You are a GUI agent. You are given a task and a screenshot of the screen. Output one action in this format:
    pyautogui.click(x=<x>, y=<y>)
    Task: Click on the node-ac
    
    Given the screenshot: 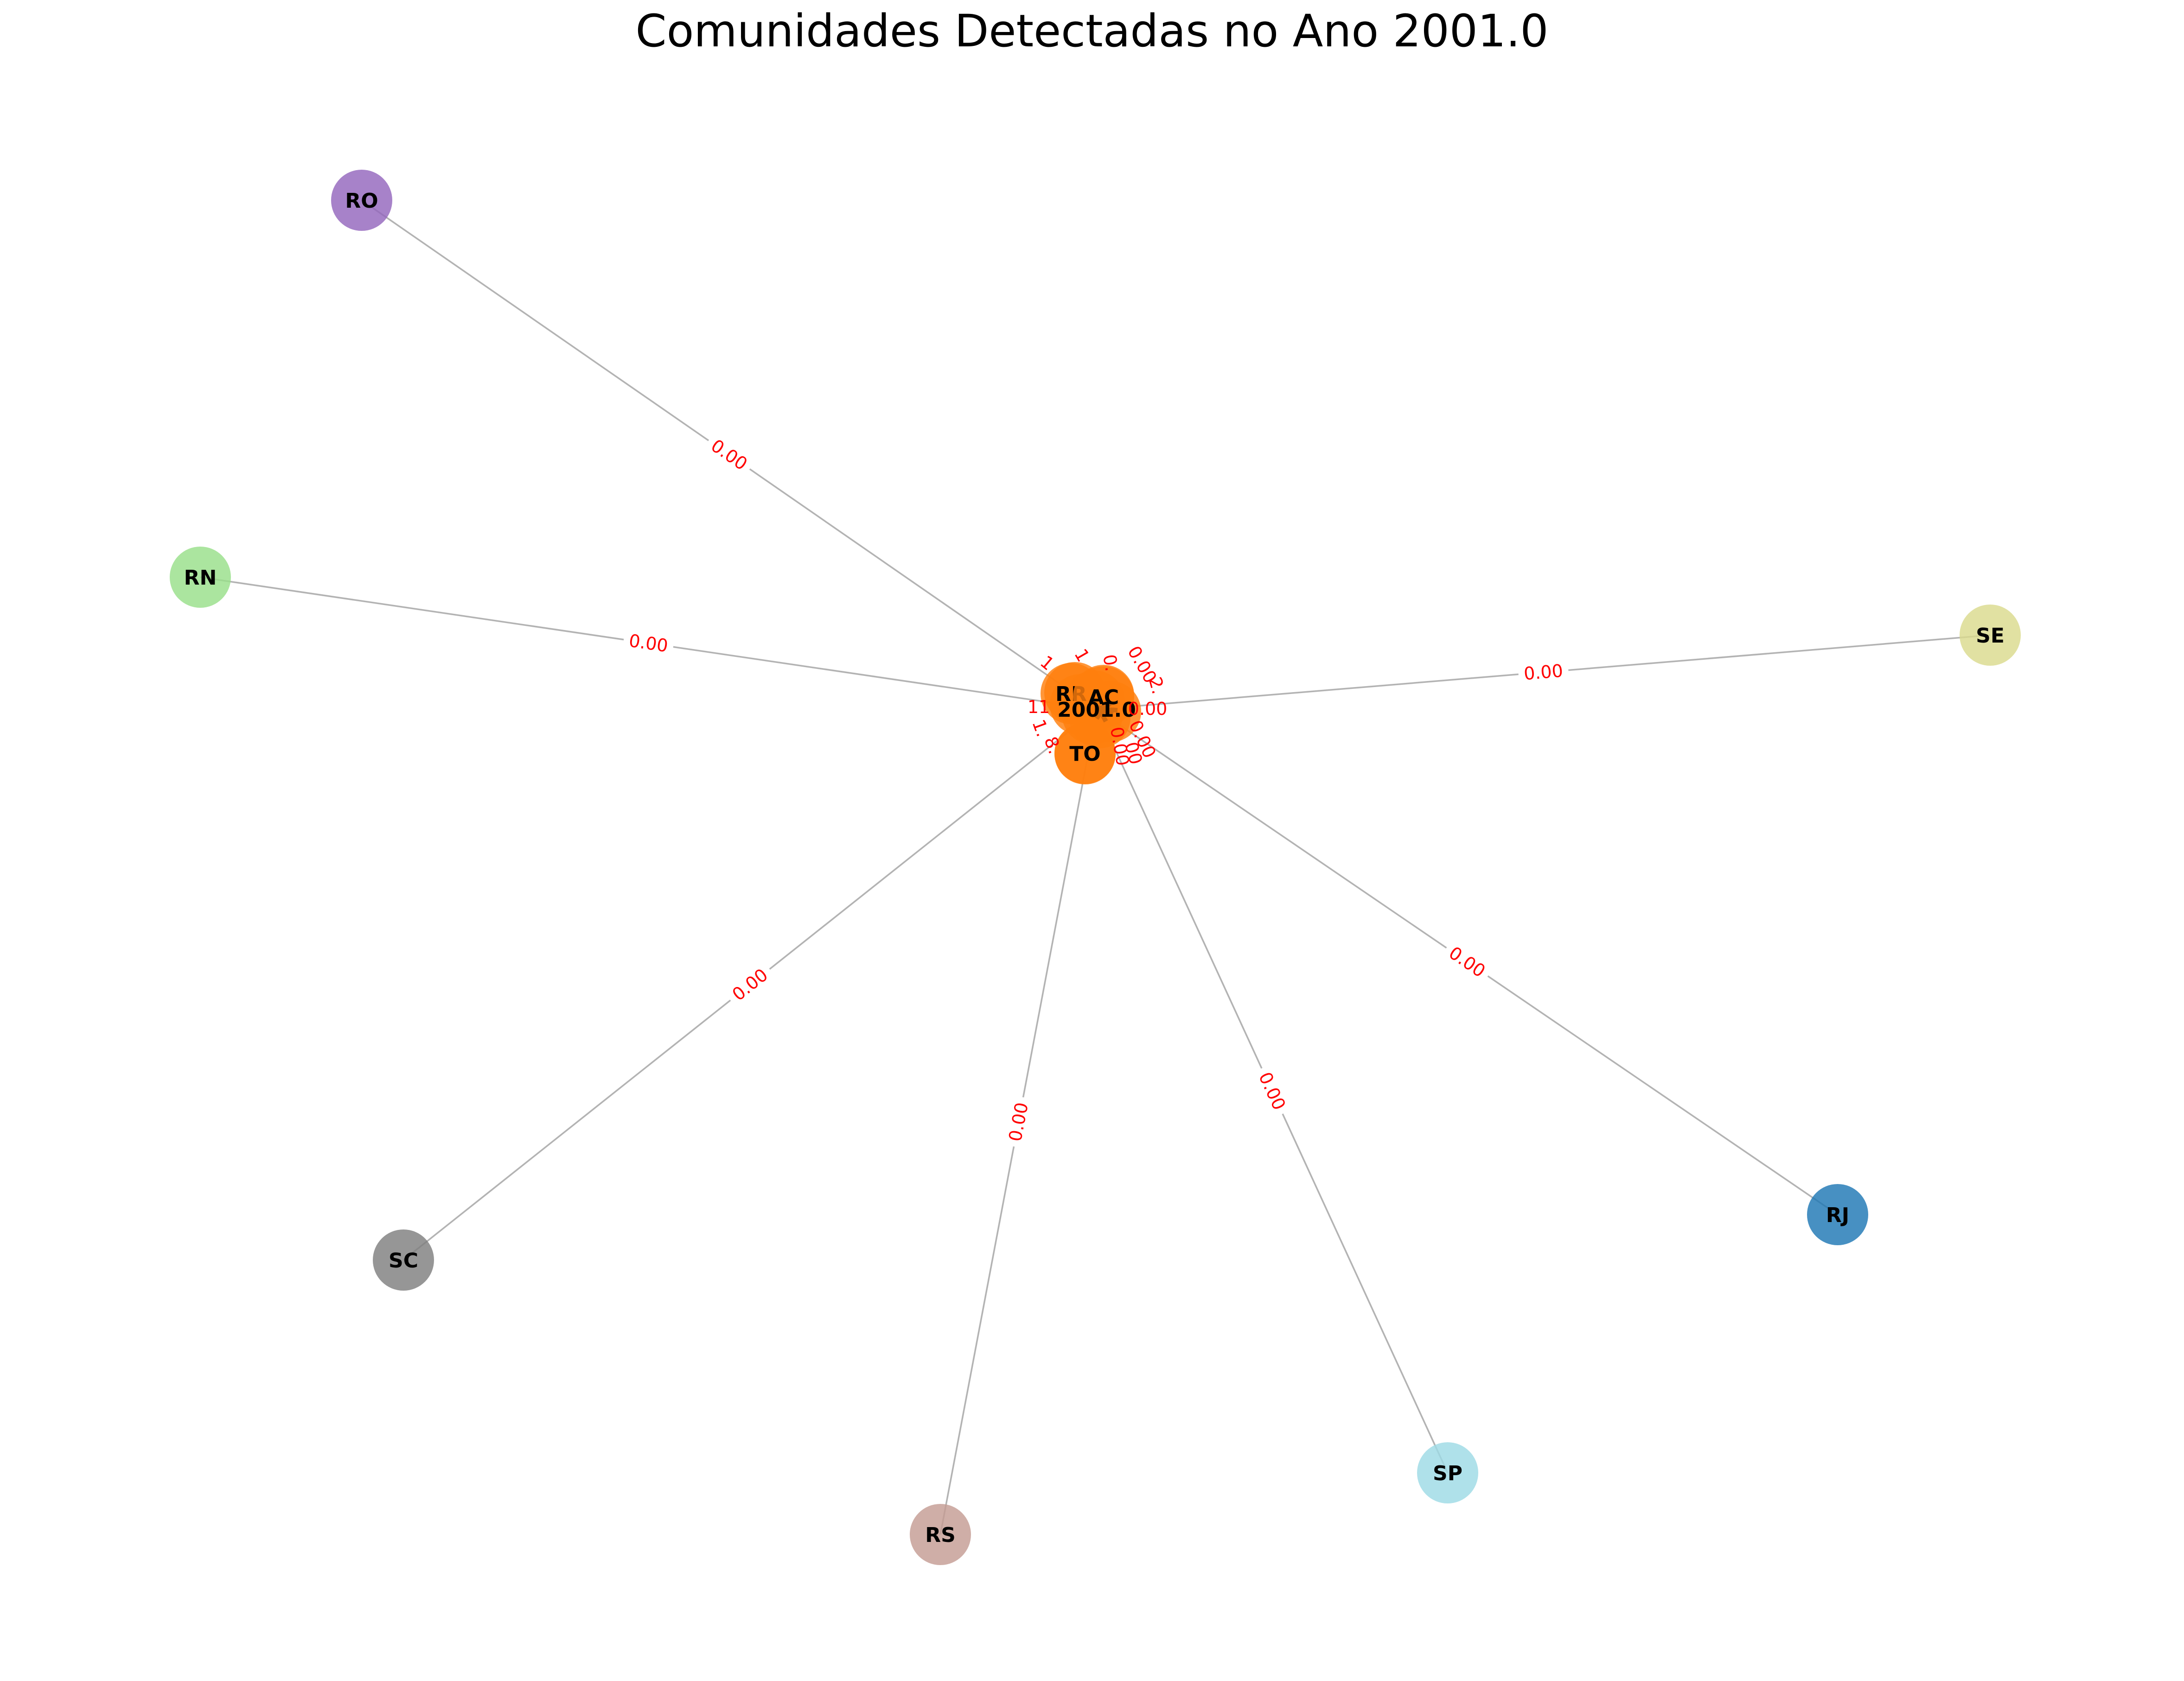 What is the action you would take?
    pyautogui.click(x=1103, y=696)
    